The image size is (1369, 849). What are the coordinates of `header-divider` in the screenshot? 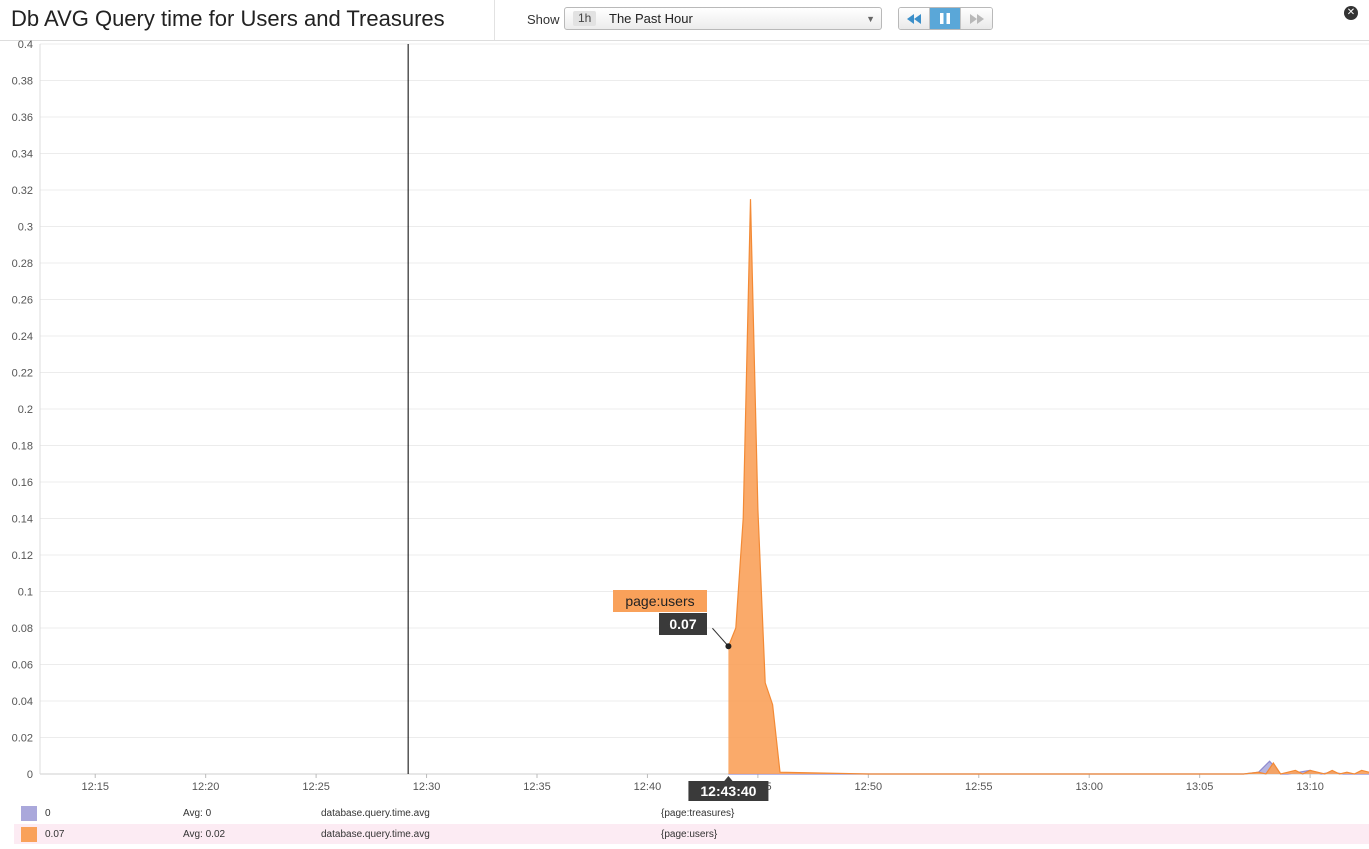 It's located at (494, 20).